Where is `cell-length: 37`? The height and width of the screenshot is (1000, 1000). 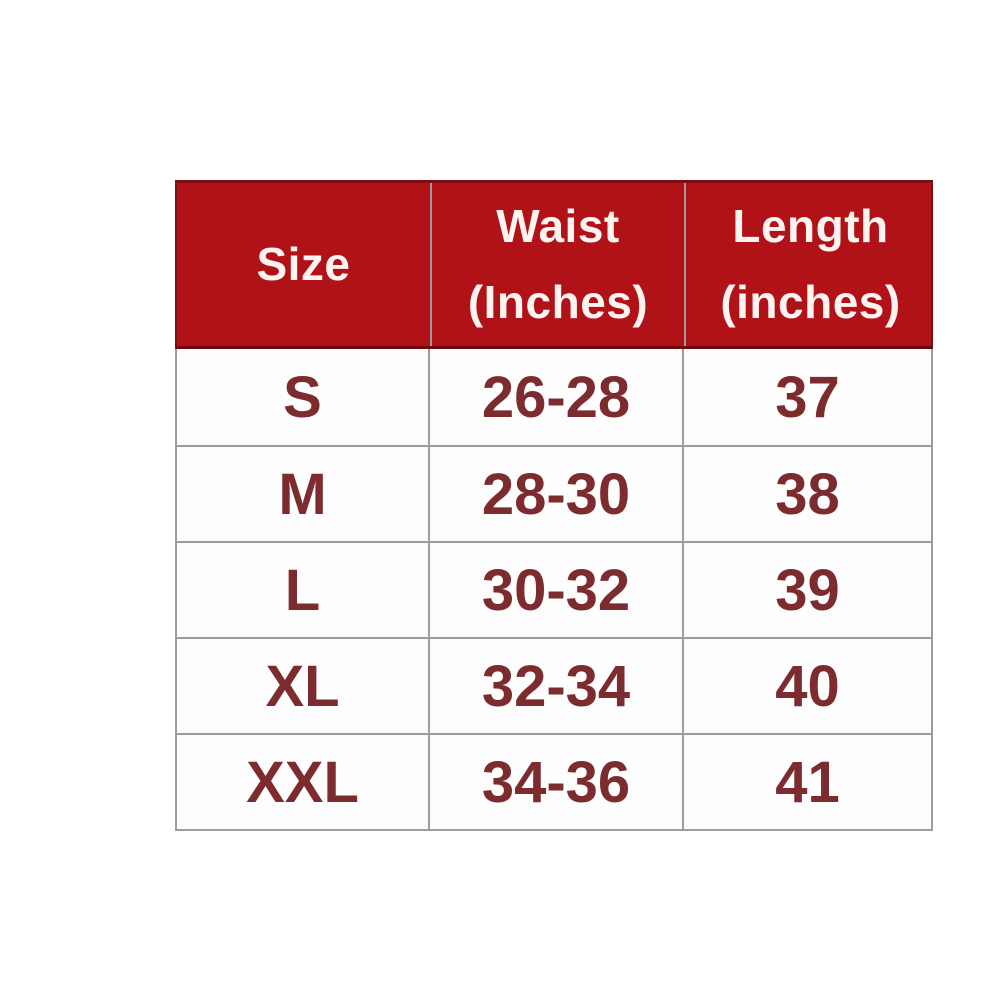
cell-length: 37 is located at coordinates (806, 397).